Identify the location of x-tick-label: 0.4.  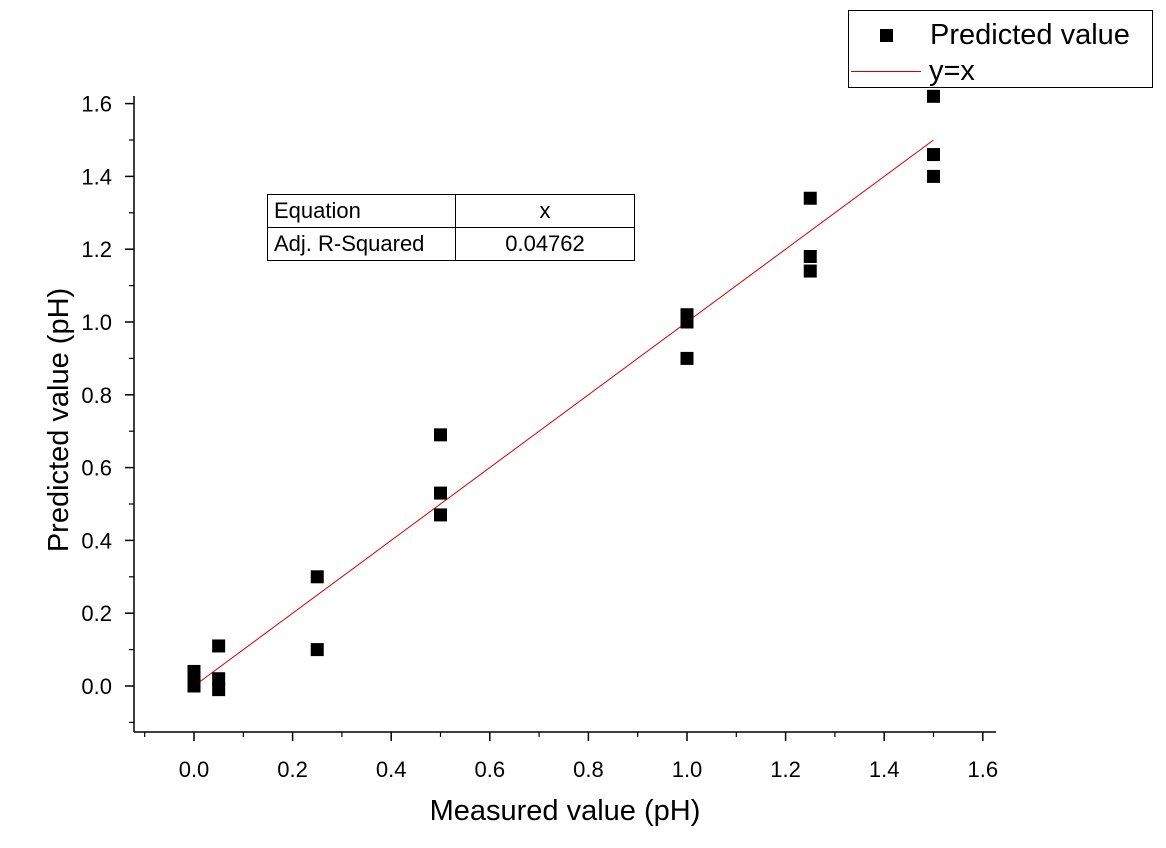
(391, 769).